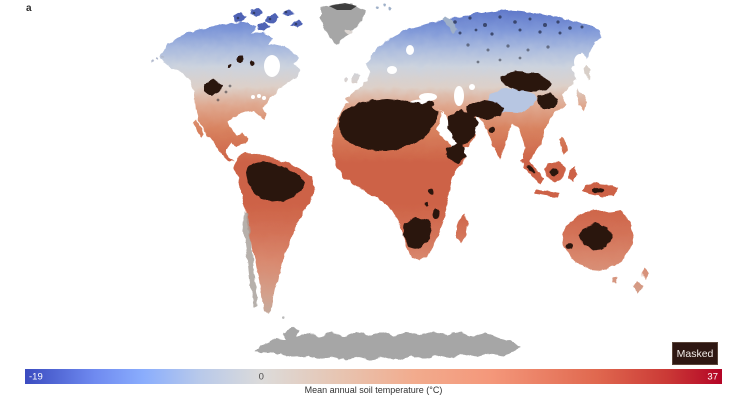  I want to click on aral-sea, so click(472, 87).